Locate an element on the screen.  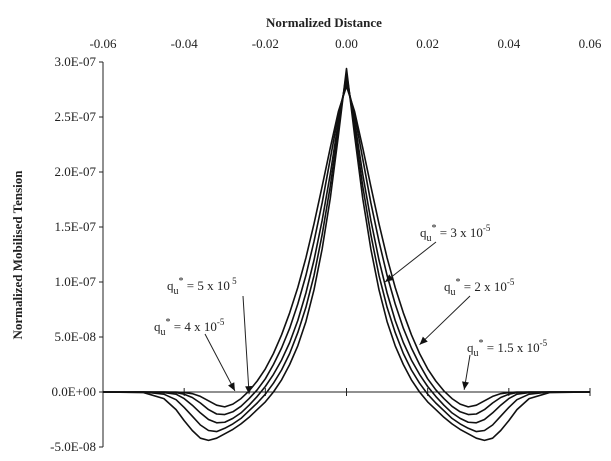
annotation-label-2: qu* = 2 x 10-5 is located at coordinates (479, 287).